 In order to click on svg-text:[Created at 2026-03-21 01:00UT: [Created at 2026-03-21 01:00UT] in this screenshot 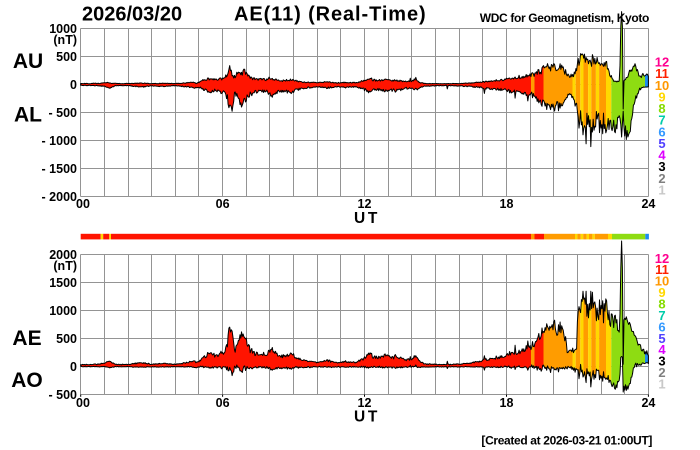, I will do `click(566, 441)`.